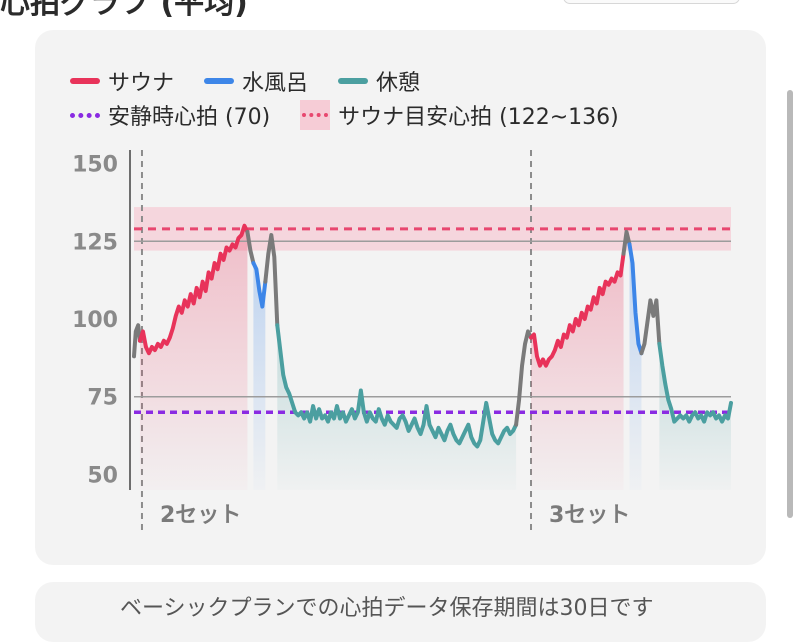  What do you see at coordinates (102, 475) in the screenshot?
I see `y-tick-label-50: 50` at bounding box center [102, 475].